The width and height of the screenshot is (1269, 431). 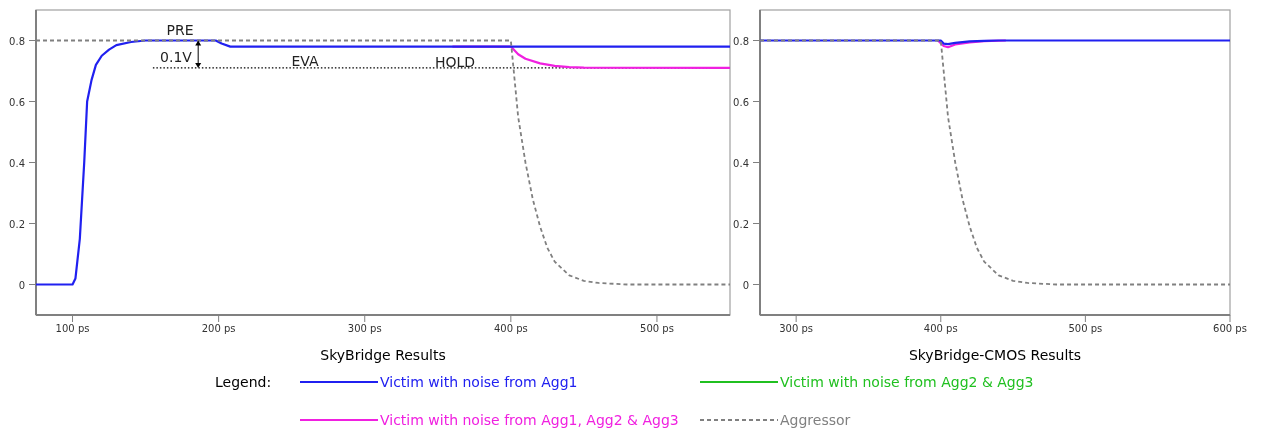 What do you see at coordinates (455, 62) in the screenshot?
I see `annotation: HOLD` at bounding box center [455, 62].